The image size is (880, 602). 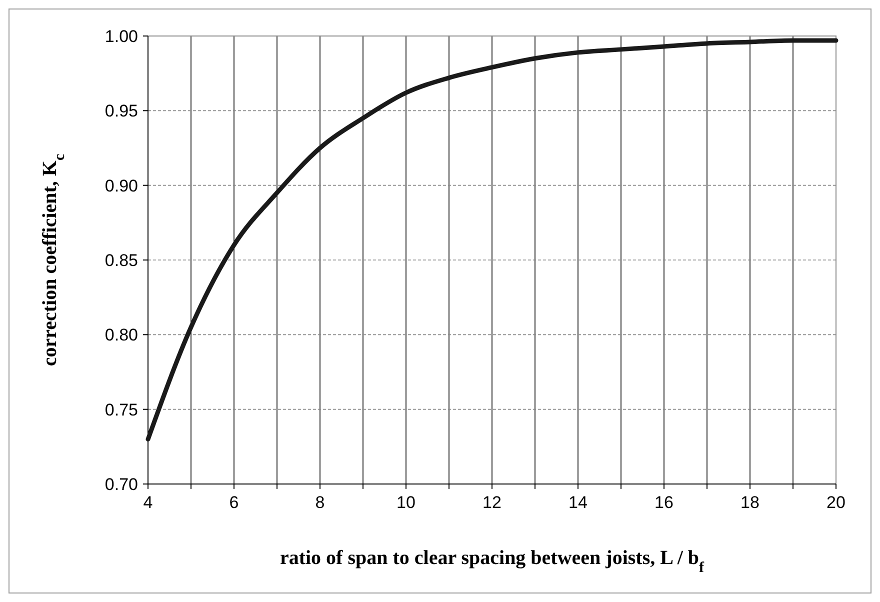 I want to click on x-tick-label: 10, so click(x=406, y=502).